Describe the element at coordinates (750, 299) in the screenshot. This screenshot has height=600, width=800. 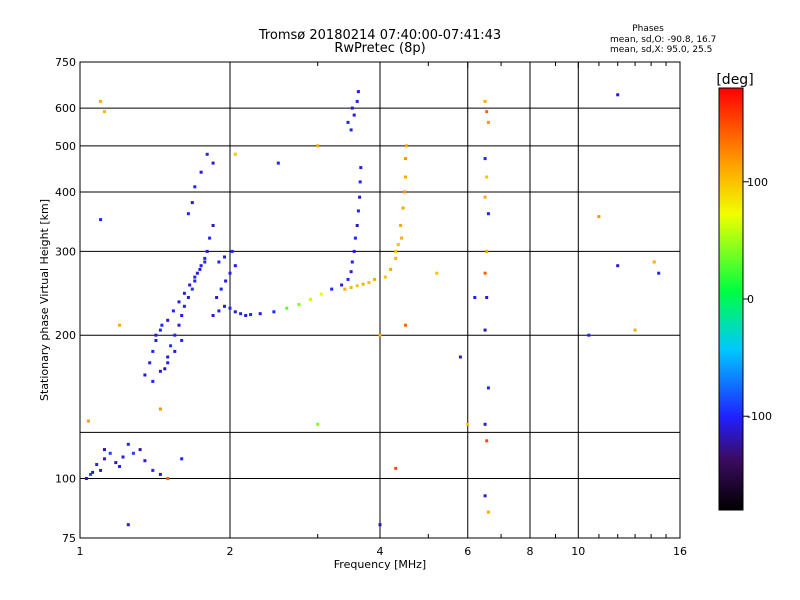
I see `colorbar-tick-label: 0` at that location.